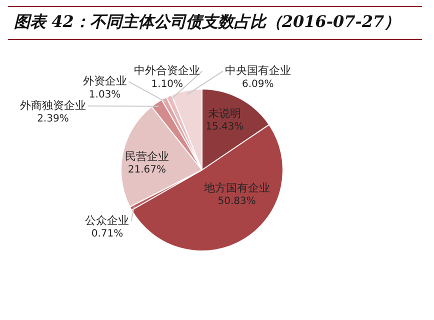  I want to click on data-label: 50.83%, so click(237, 202).